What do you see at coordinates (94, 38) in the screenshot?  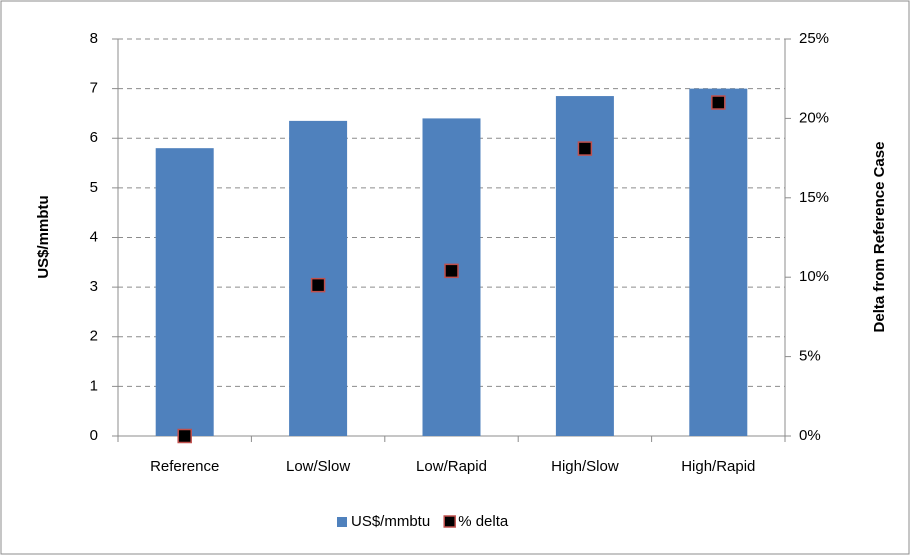 I see `y-tick-label: 8` at bounding box center [94, 38].